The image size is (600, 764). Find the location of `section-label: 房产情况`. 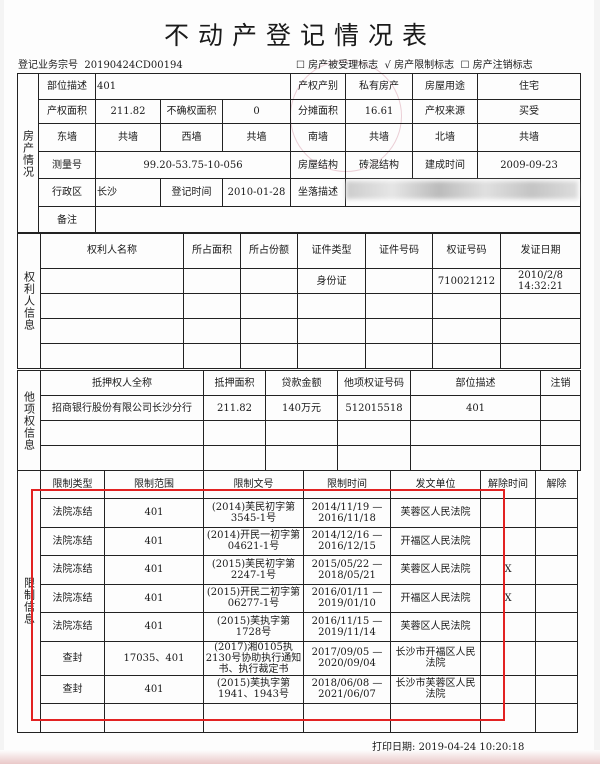

section-label: 房产情况 is located at coordinates (28, 153).